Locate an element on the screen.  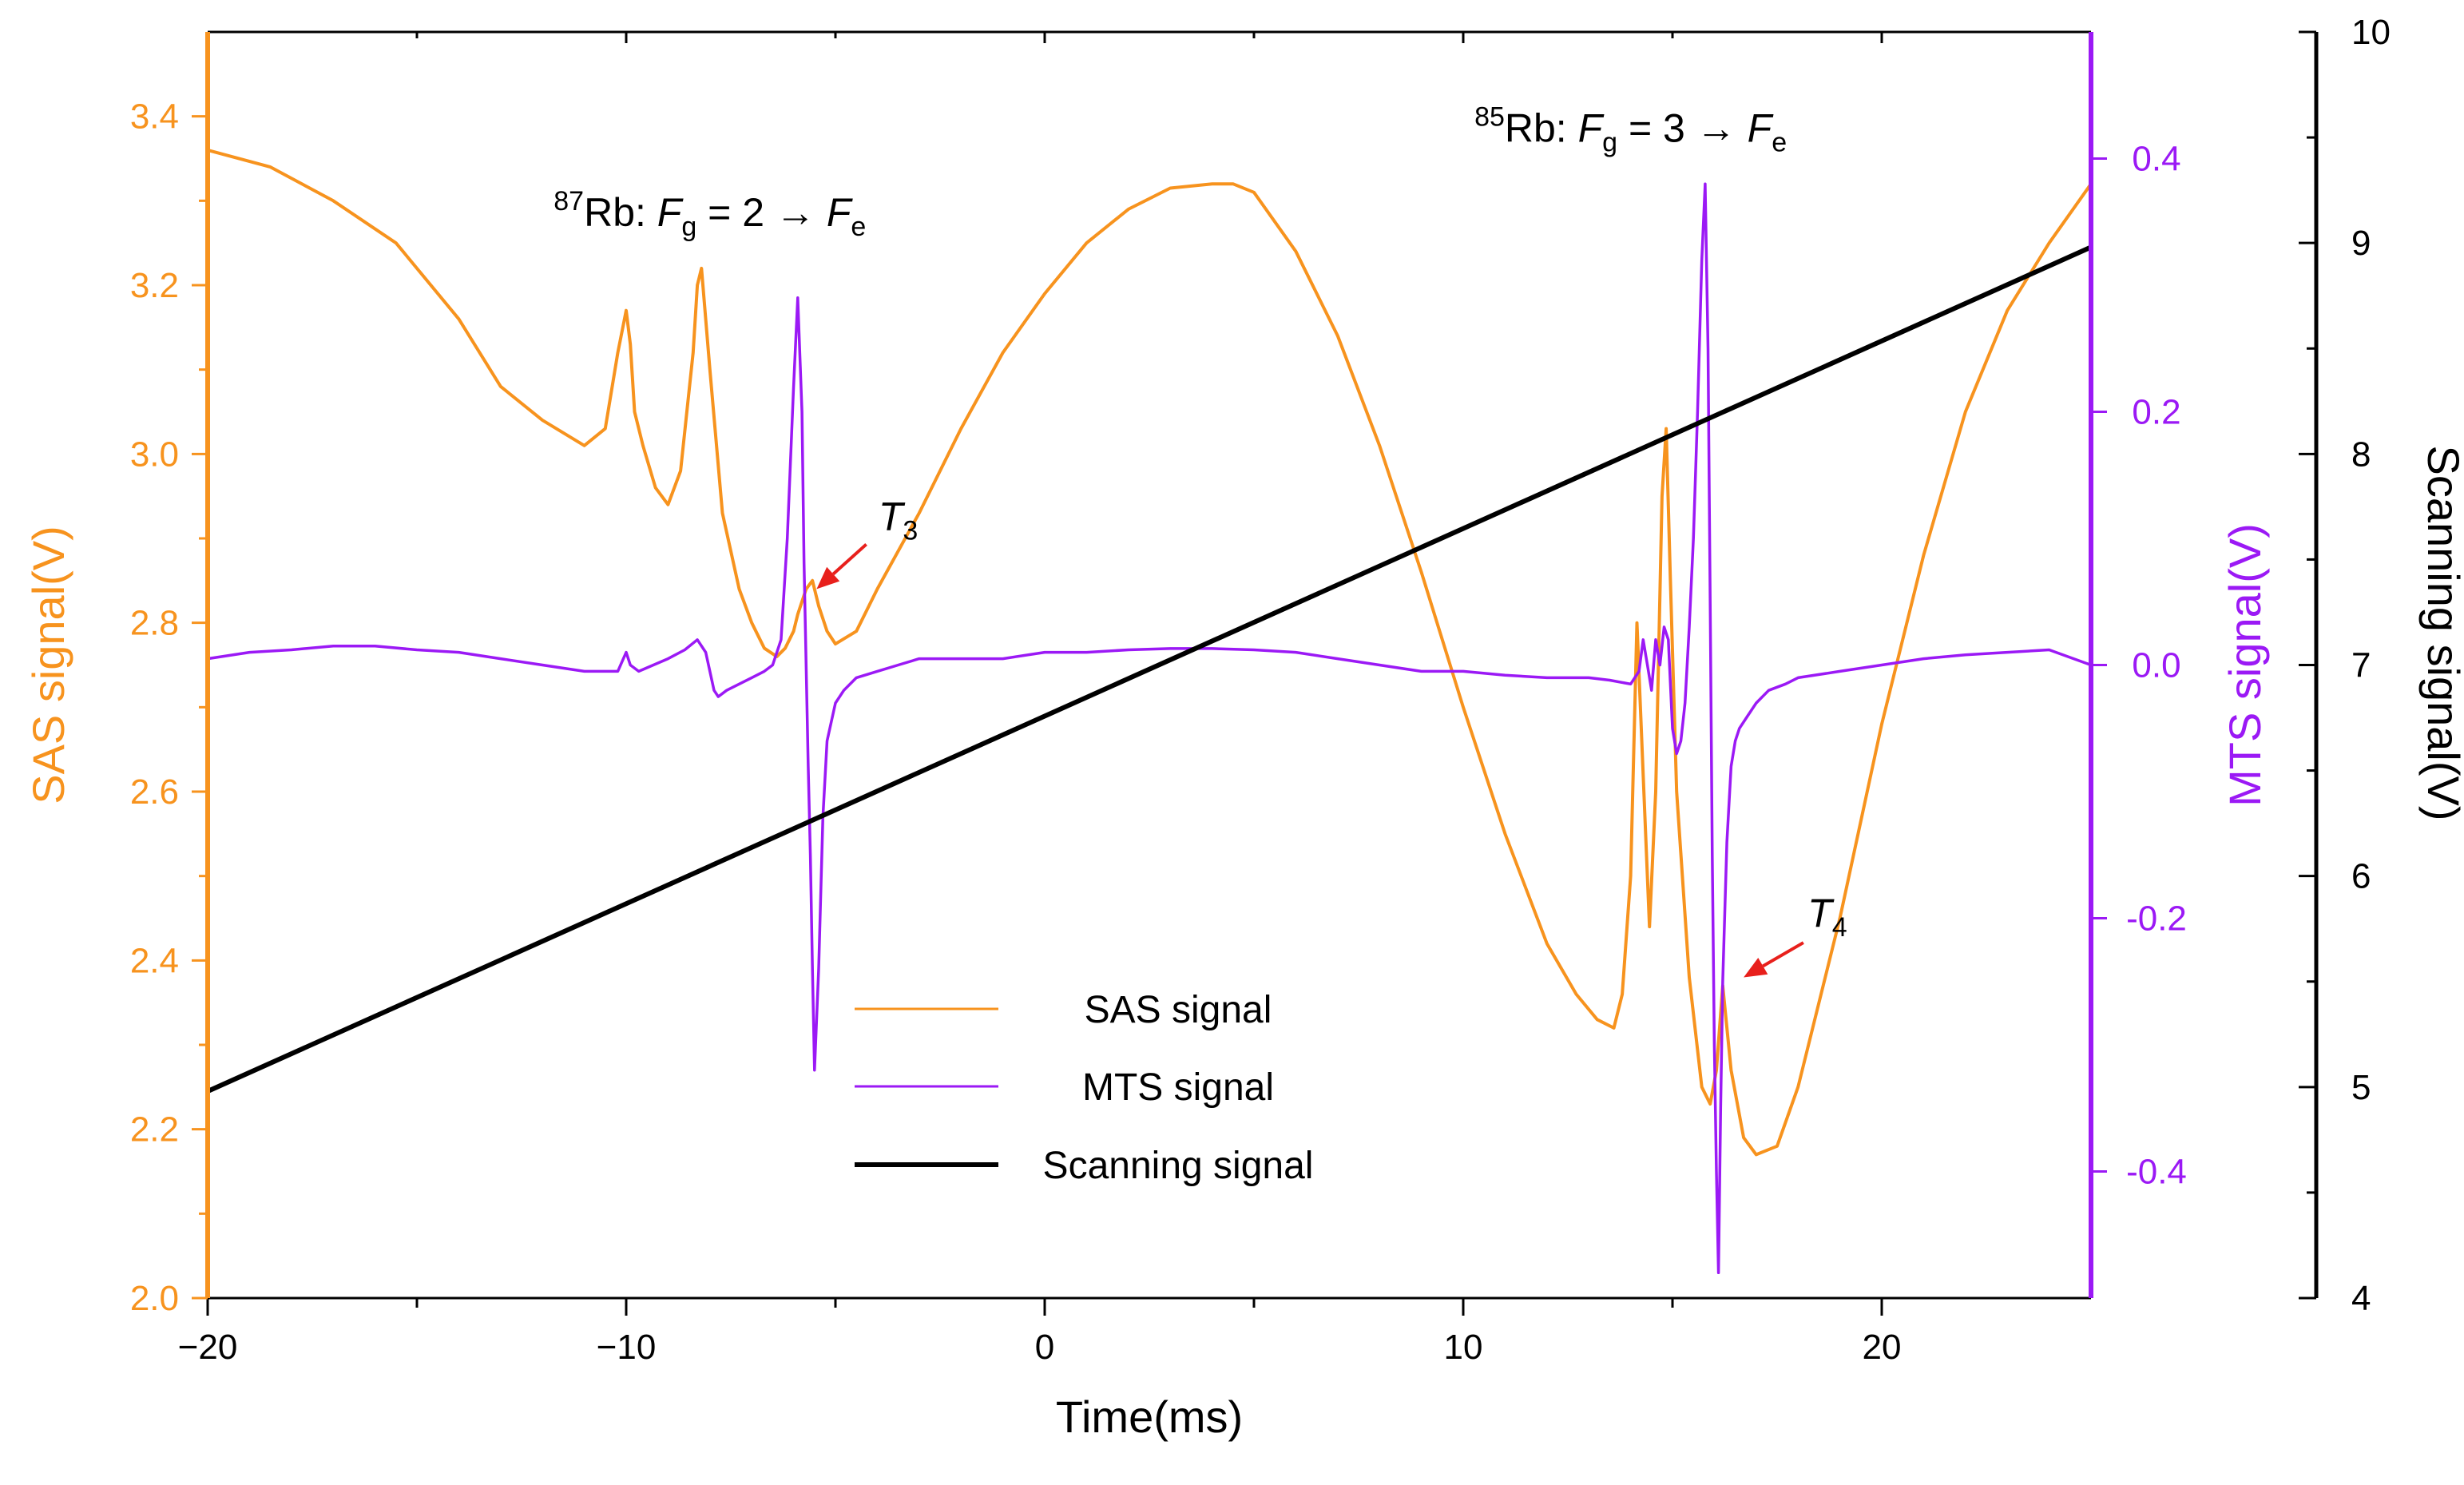
x-axis-title: Time(ms) is located at coordinates (1149, 1417).